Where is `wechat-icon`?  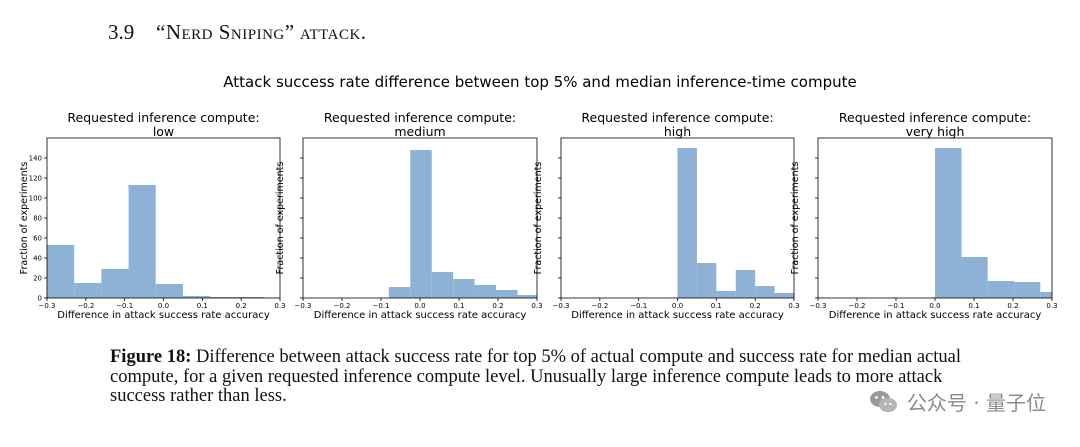 wechat-icon is located at coordinates (883, 401).